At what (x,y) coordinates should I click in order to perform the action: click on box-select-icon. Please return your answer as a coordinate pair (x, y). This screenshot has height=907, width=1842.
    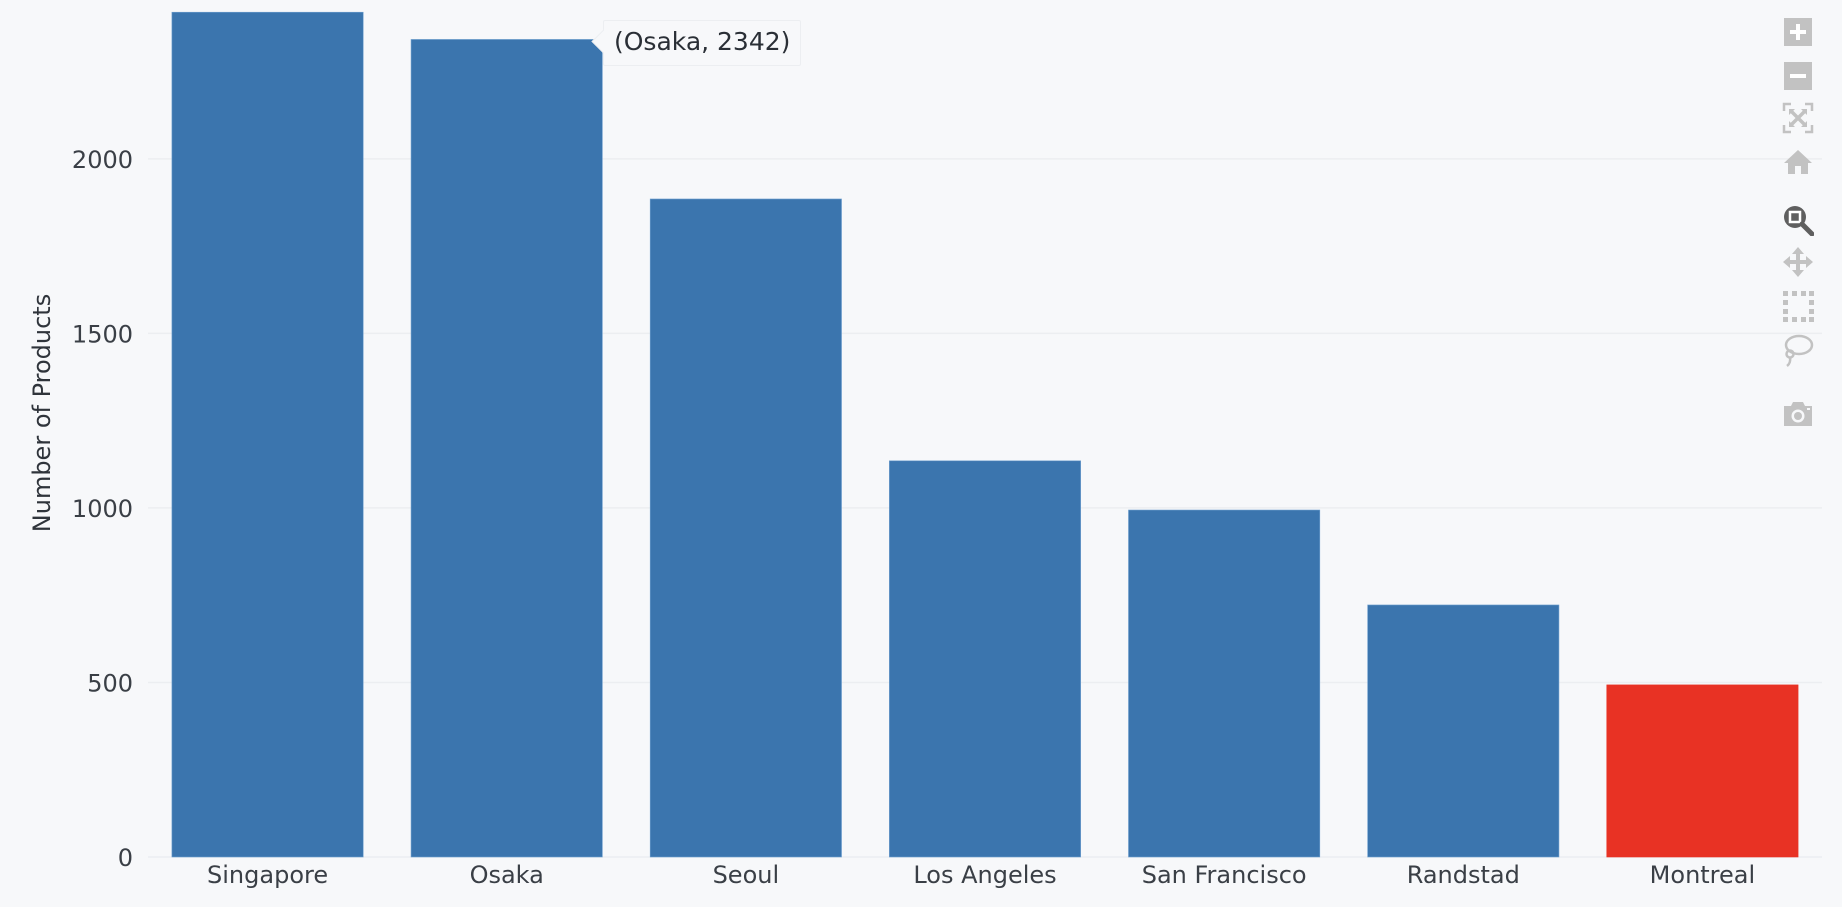
    Looking at the image, I should click on (1798, 306).